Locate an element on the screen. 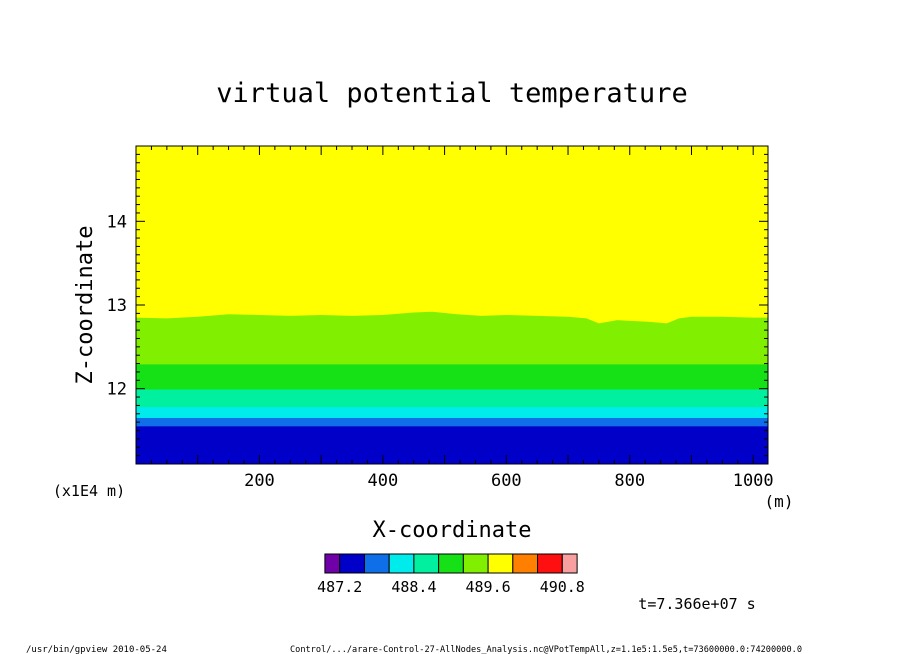 The width and height of the screenshot is (904, 654). x-tick-label: 400 is located at coordinates (383, 481).